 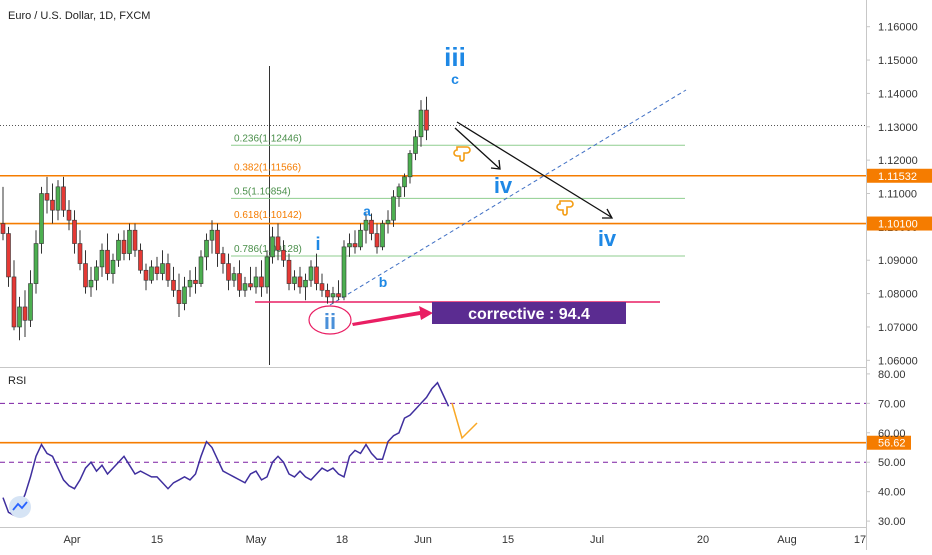 I want to click on time-tick-label: Aug, so click(x=787, y=540).